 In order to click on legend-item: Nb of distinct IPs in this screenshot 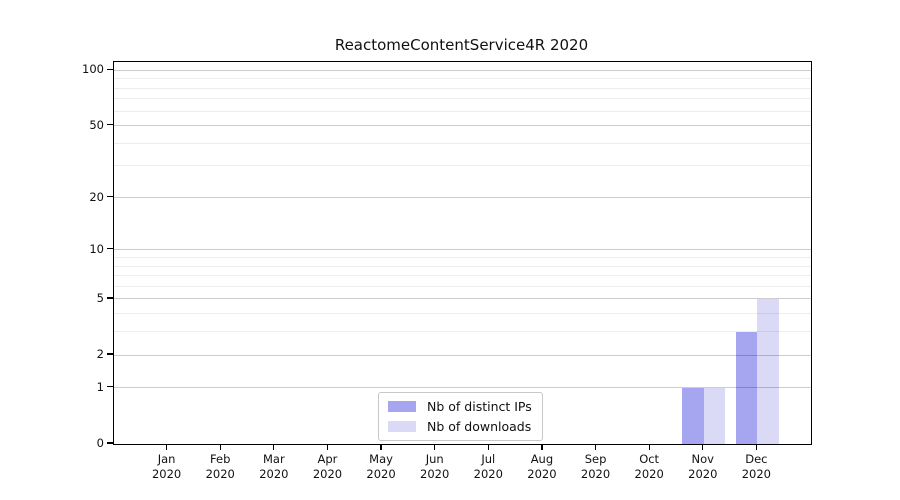, I will do `click(460, 406)`.